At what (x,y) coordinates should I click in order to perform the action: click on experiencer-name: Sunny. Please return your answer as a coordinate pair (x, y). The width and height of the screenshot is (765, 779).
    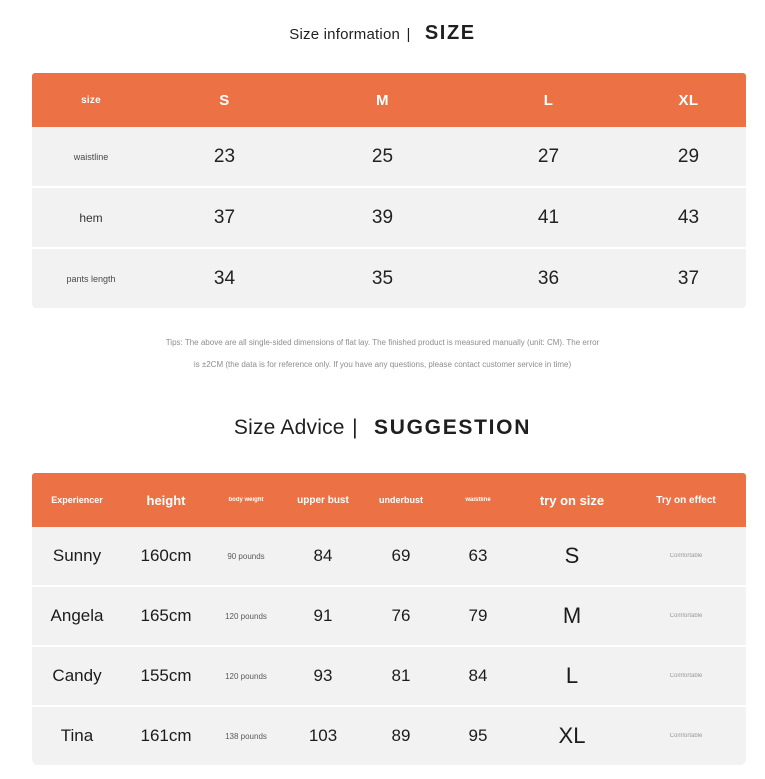
    Looking at the image, I should click on (77, 555).